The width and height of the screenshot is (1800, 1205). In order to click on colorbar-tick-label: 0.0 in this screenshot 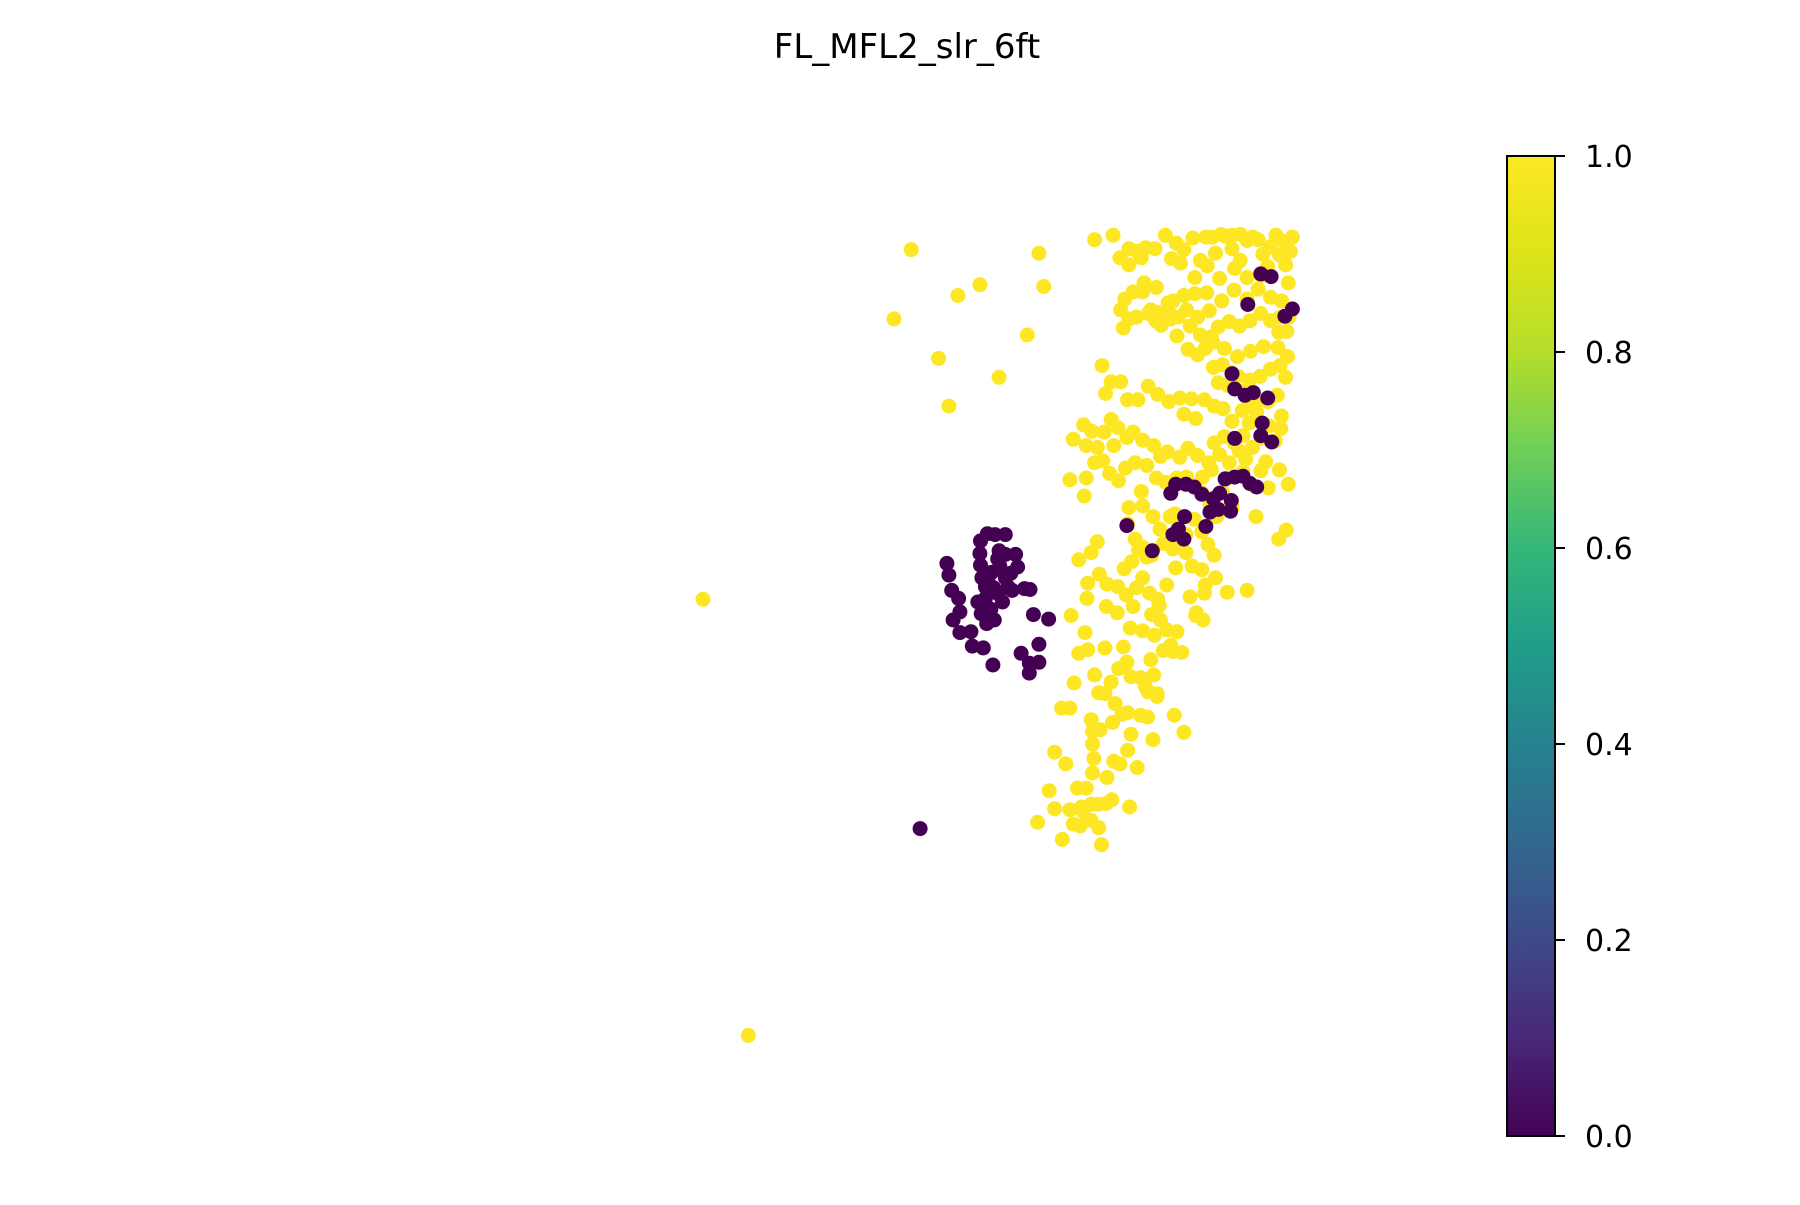, I will do `click(1609, 1137)`.